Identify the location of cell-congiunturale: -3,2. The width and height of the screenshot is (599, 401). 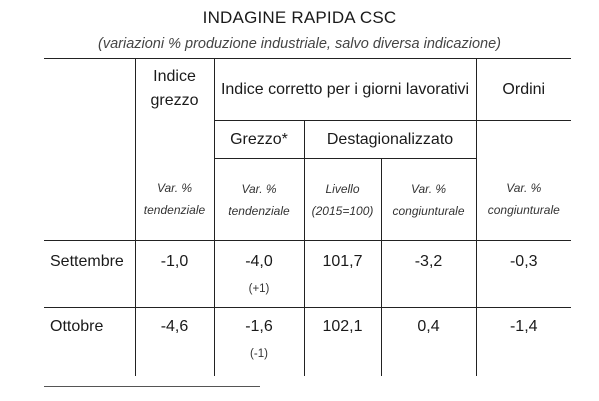
(429, 274).